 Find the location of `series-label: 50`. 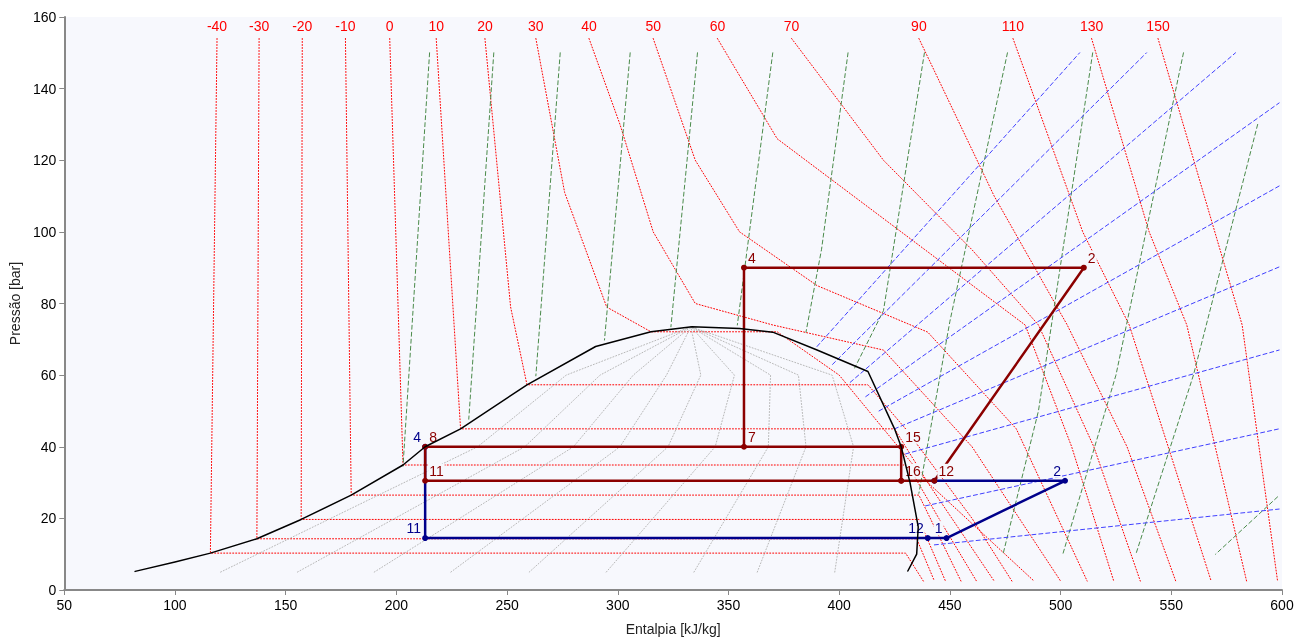

series-label: 50 is located at coordinates (653, 26).